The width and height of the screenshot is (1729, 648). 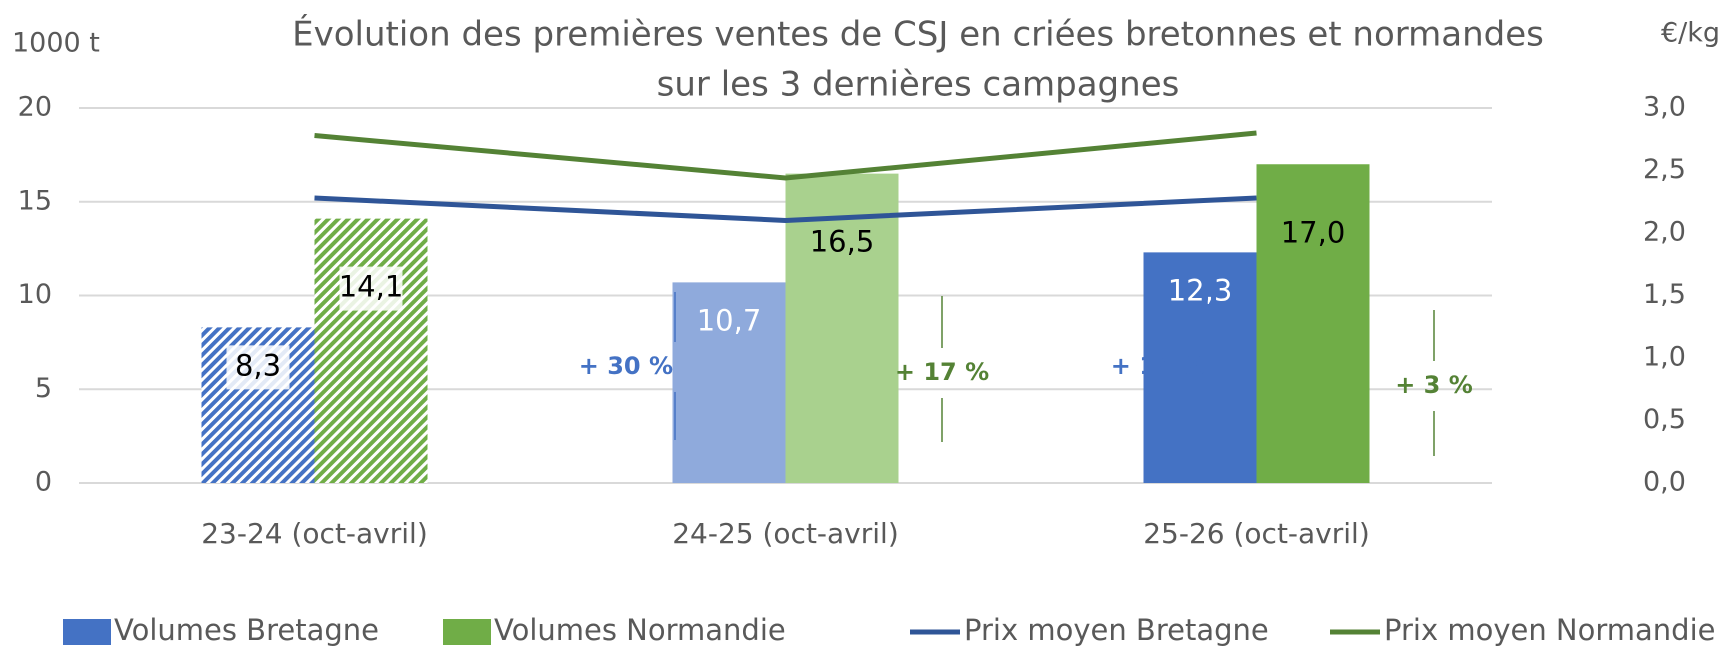 I want to click on data-label: 14,1, so click(x=371, y=287).